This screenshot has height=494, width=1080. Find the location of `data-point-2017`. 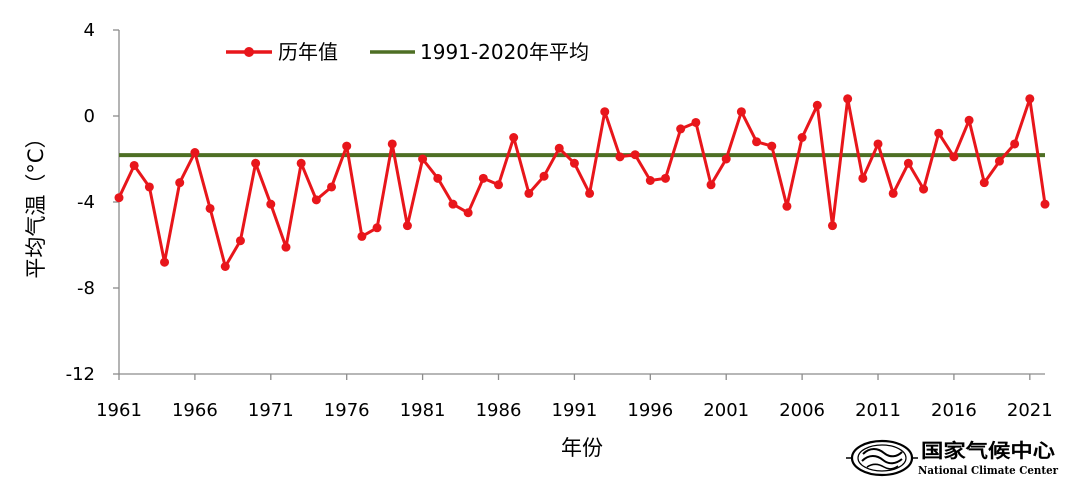

data-point-2017 is located at coordinates (969, 120).